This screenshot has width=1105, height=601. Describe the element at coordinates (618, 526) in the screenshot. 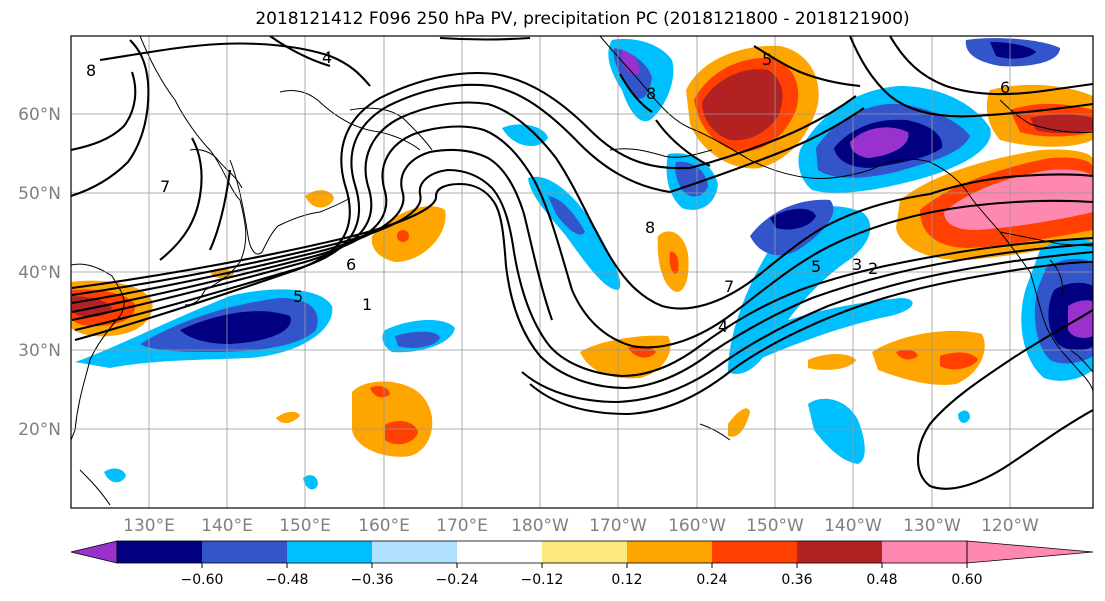

I see `lon-label: 170°W` at that location.